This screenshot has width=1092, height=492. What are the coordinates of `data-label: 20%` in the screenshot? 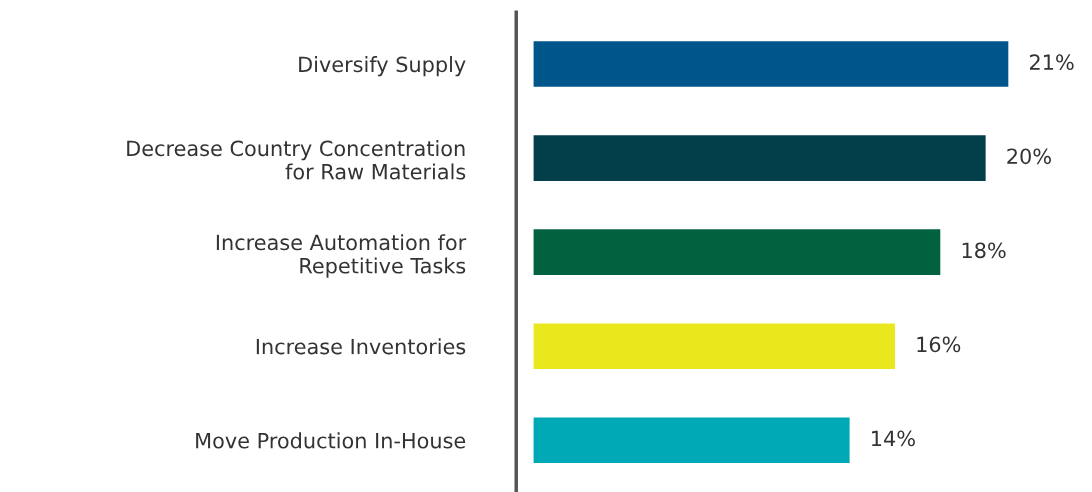 It's located at (1029, 156).